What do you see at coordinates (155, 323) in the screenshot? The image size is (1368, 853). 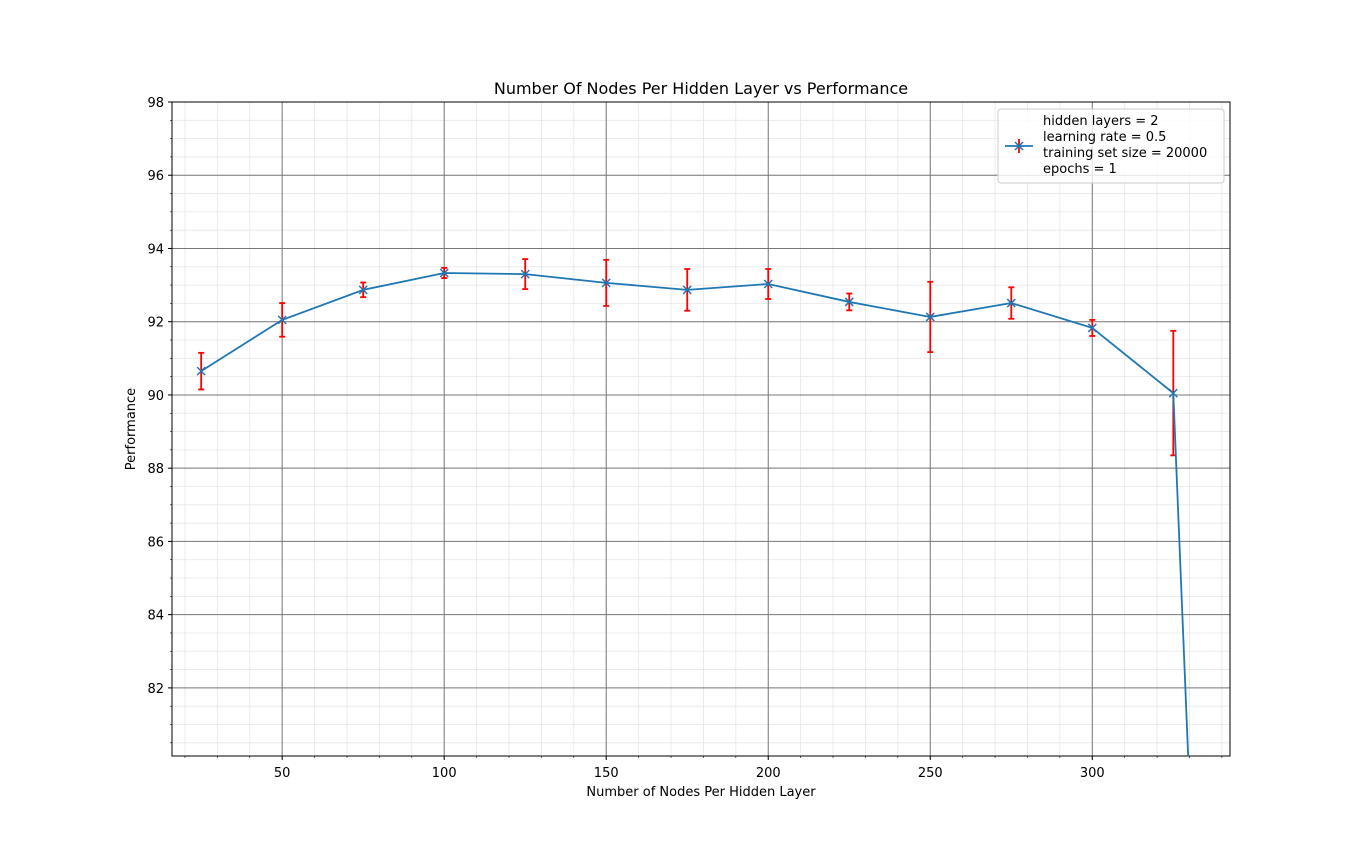 I see `y-tick-label: 92` at bounding box center [155, 323].